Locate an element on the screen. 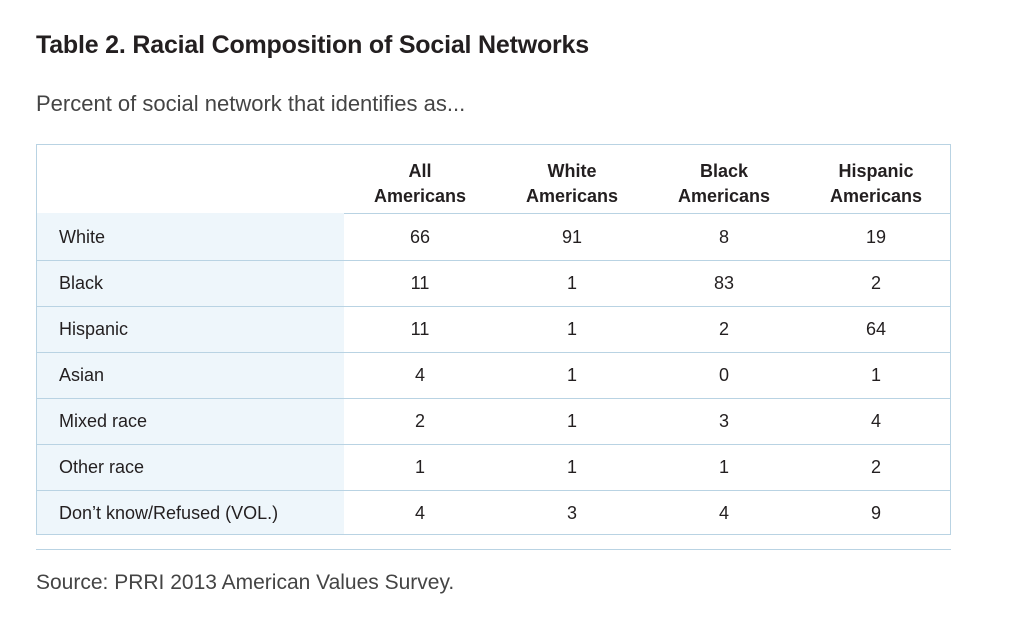 This screenshot has height=640, width=1024. column-header: Hispanic Americans is located at coordinates (876, 184).